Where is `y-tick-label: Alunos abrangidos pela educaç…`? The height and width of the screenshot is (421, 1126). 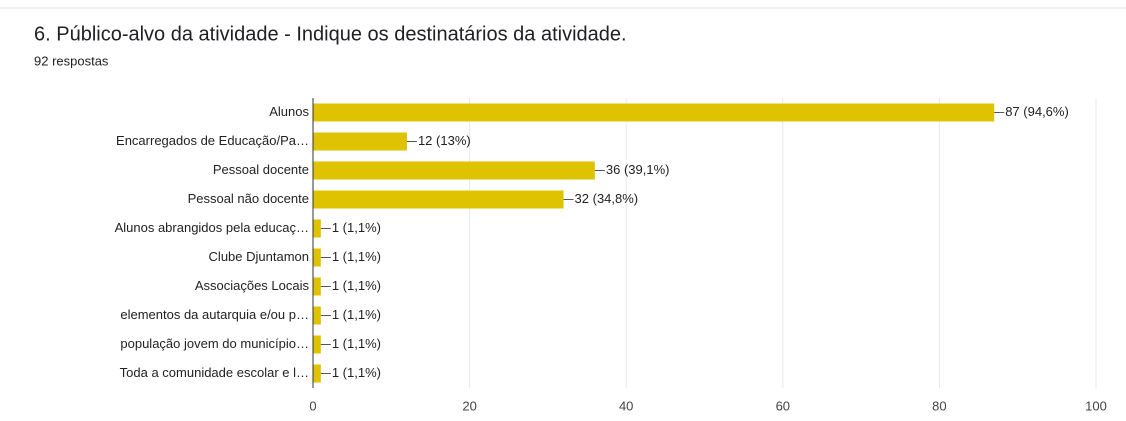
y-tick-label: Alunos abrangidos pela educaç… is located at coordinates (212, 227).